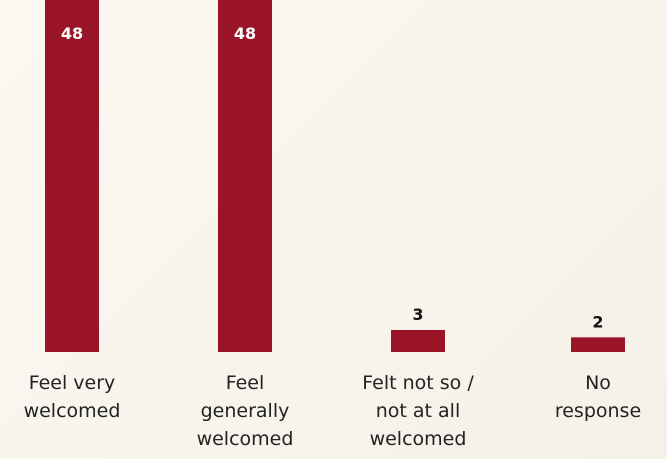  What do you see at coordinates (597, 321) in the screenshot?
I see `data-label-3: 2` at bounding box center [597, 321].